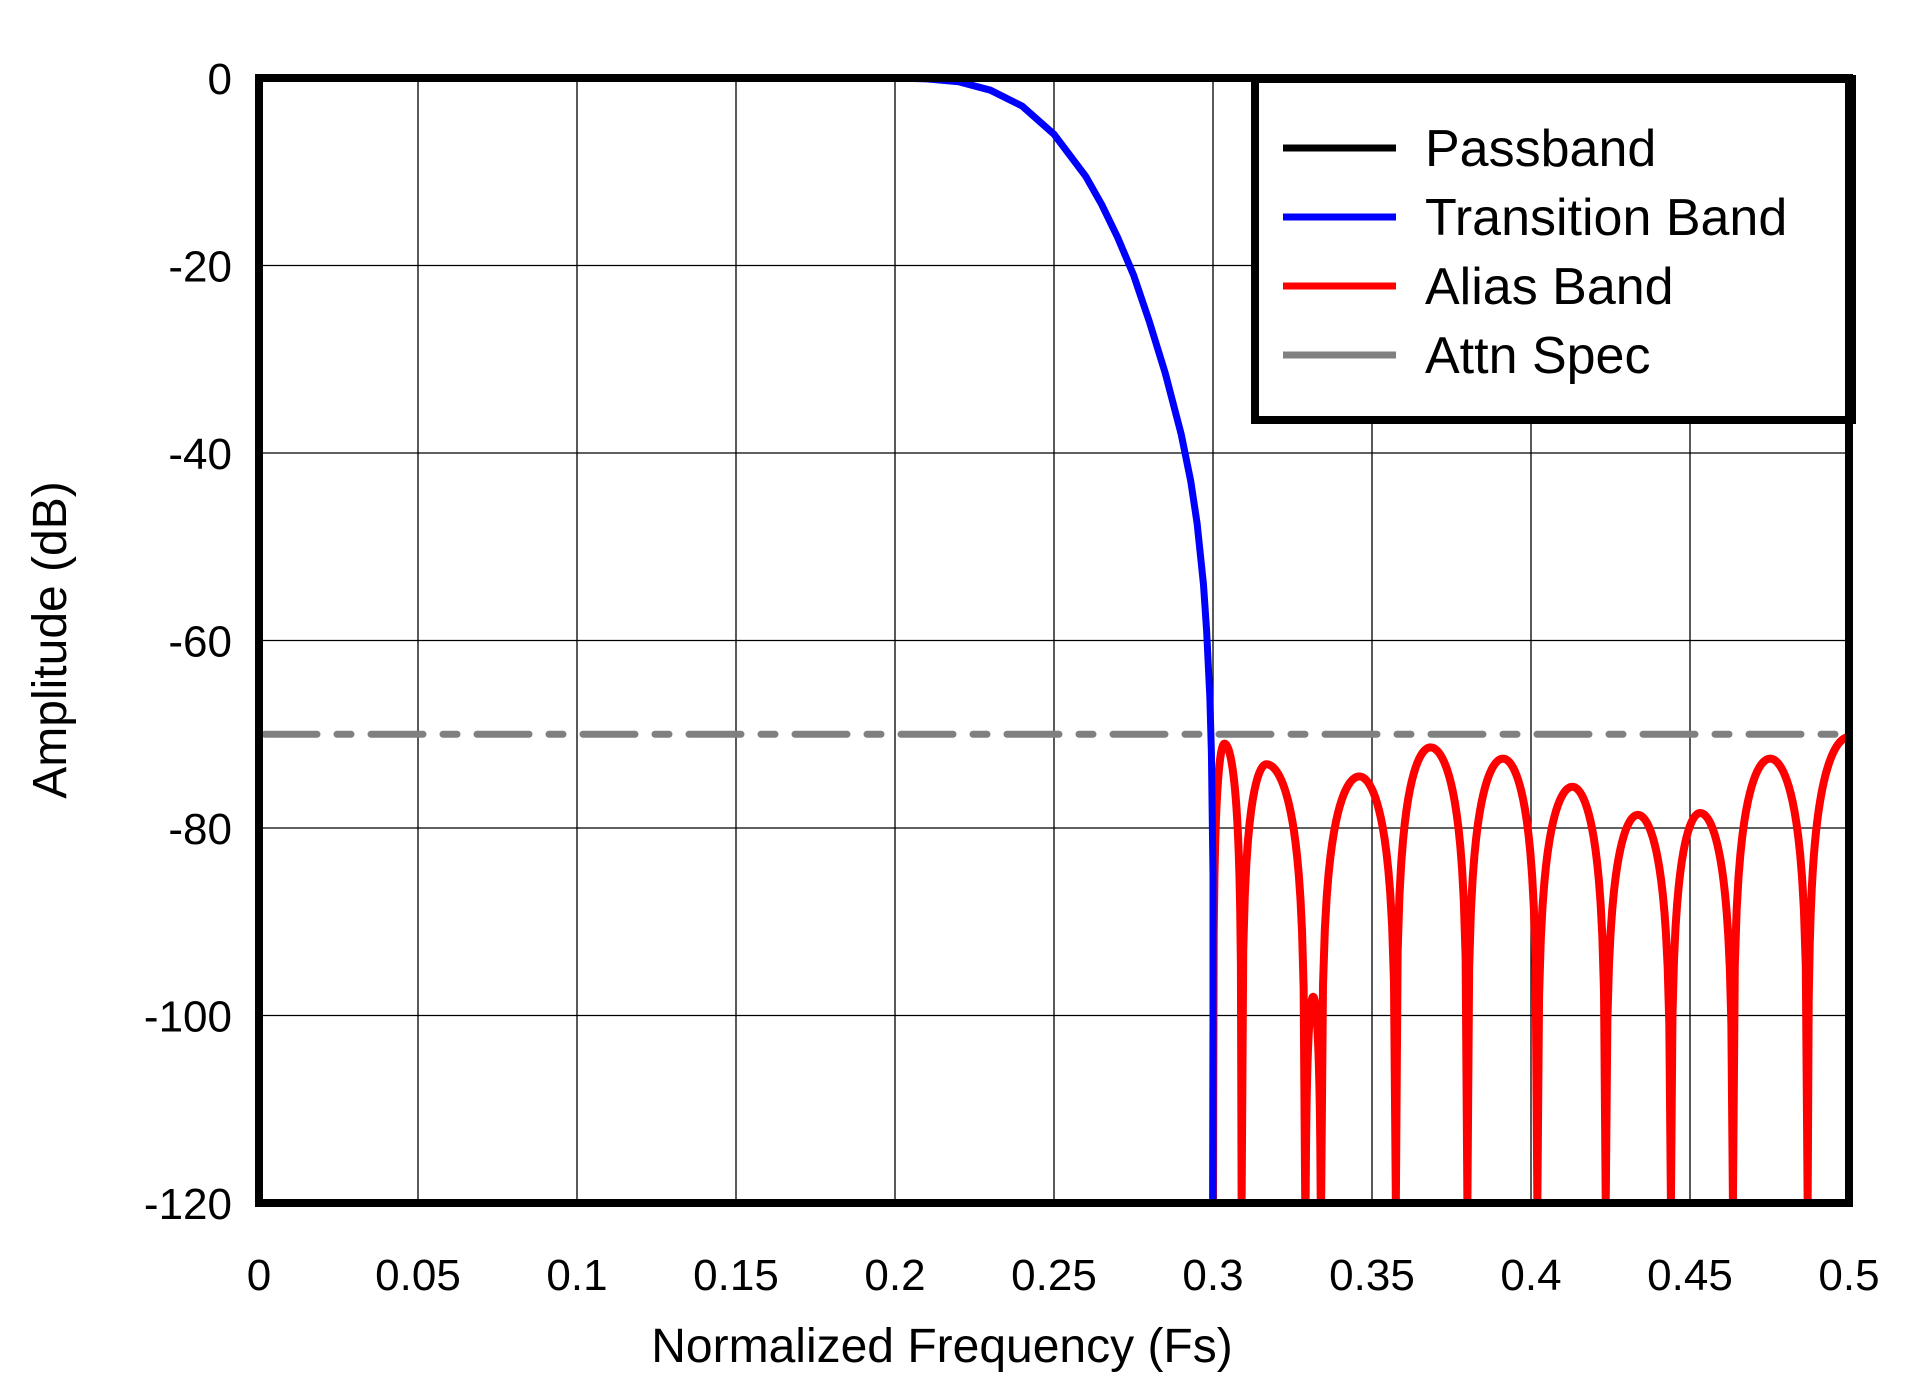  Describe the element at coordinates (259, 1275) in the screenshot. I see `x-tick-label: 0` at that location.